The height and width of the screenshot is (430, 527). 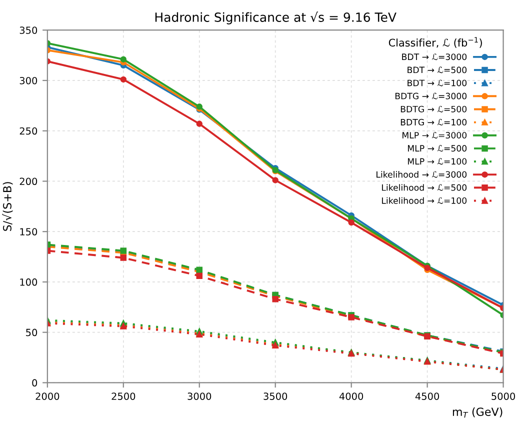 What do you see at coordinates (477, 412) in the screenshot?
I see `x-axis-title: m$_{T}$ (GeV)` at bounding box center [477, 412].